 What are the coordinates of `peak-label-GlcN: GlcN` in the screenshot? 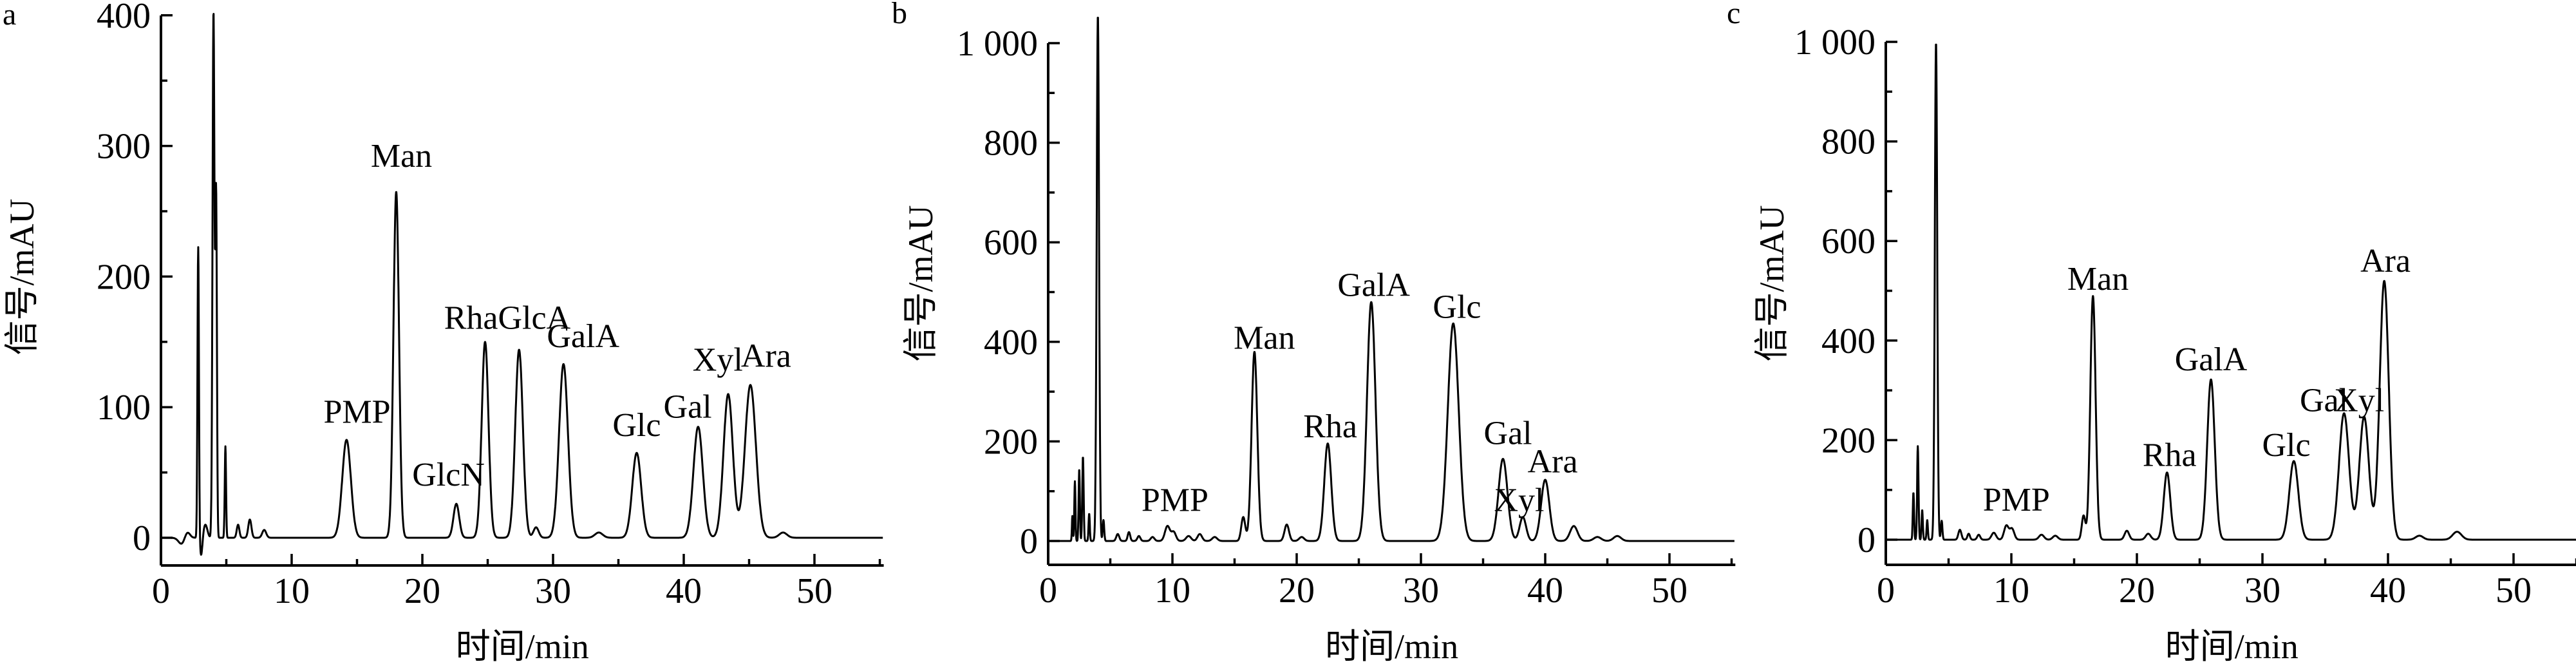 It's located at (448, 475).